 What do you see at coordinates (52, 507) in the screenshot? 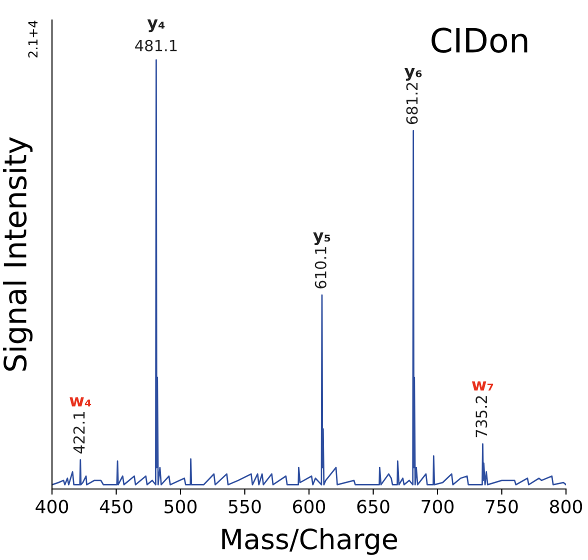
I see `x-tick-label: 400` at bounding box center [52, 507].